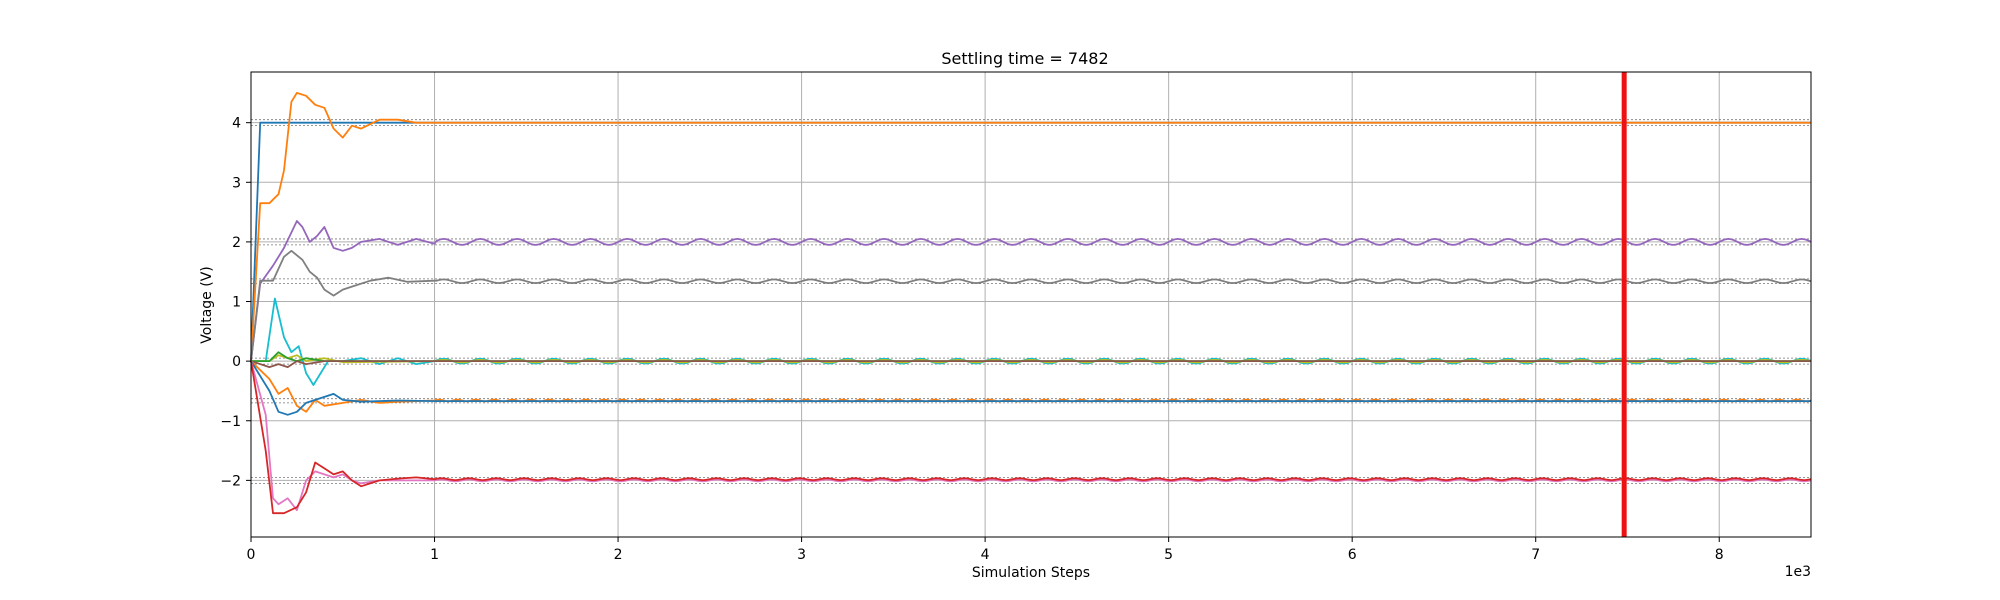 The image size is (2000, 600). I want to click on y-axis: −2 −1 0 1 2 3 4, so click(235, 302).